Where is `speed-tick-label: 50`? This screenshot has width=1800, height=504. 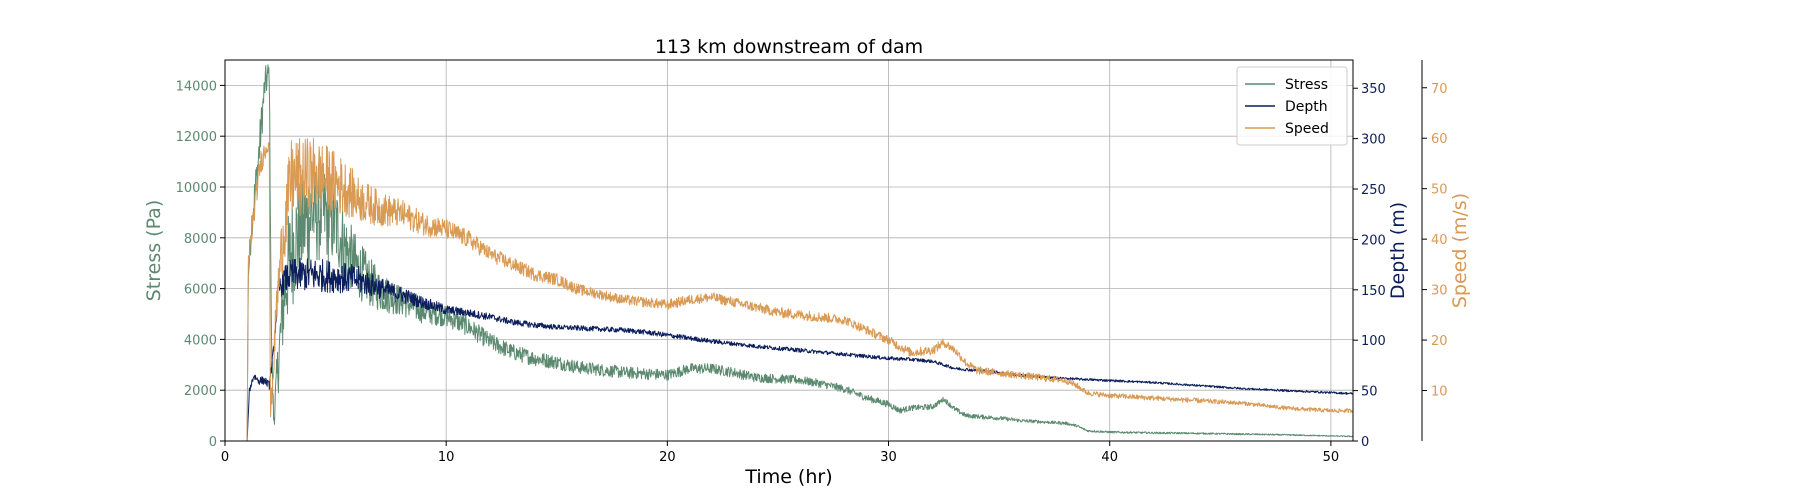 speed-tick-label: 50 is located at coordinates (1439, 190).